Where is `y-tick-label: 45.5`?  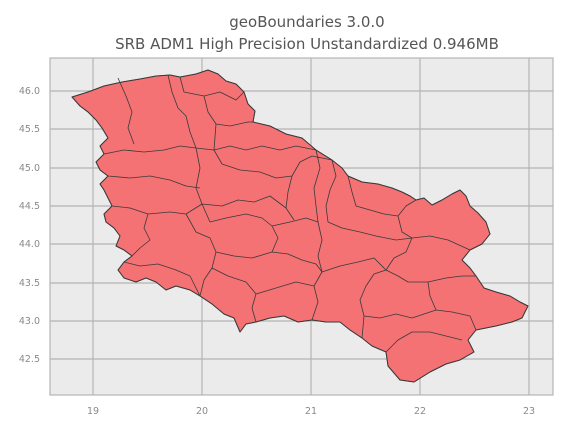 y-tick-label: 45.5 is located at coordinates (29, 129).